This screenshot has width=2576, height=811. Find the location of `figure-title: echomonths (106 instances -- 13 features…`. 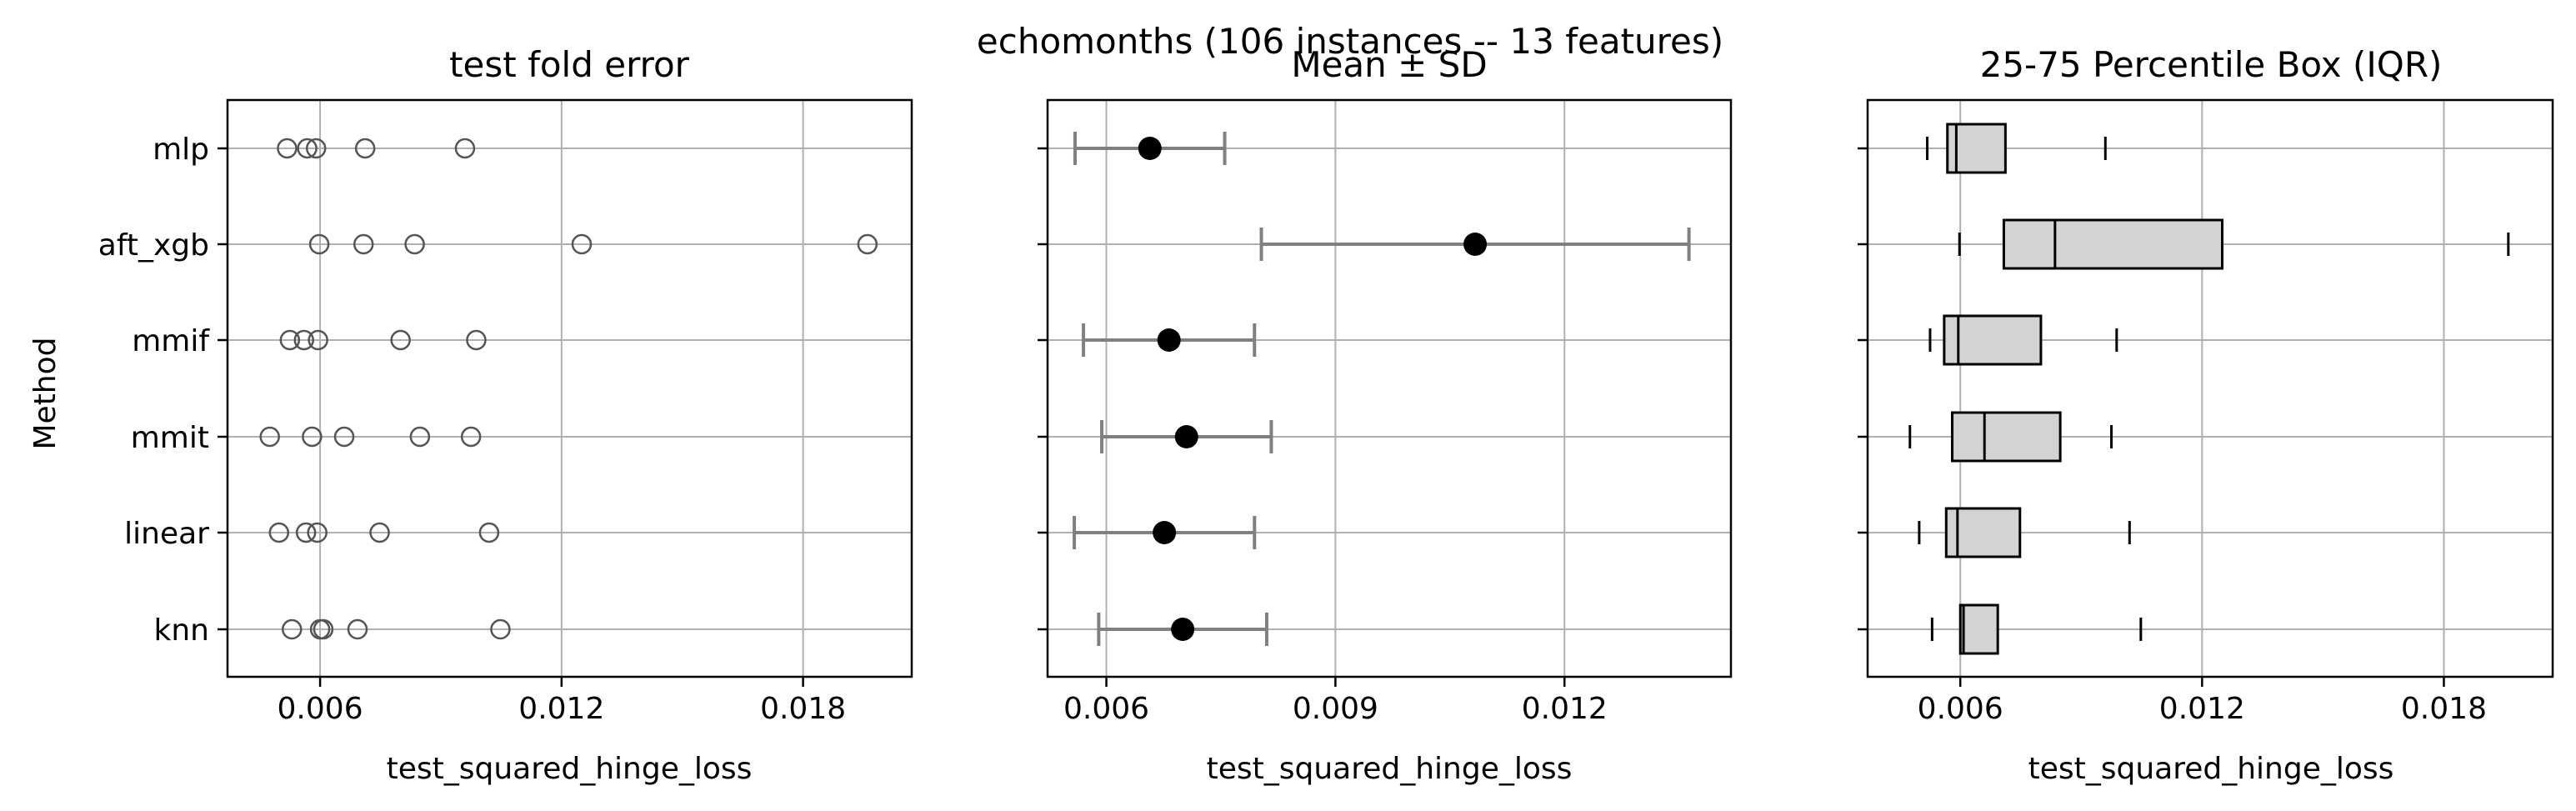

figure-title: echomonths (106 instances -- 13 features… is located at coordinates (1350, 41).